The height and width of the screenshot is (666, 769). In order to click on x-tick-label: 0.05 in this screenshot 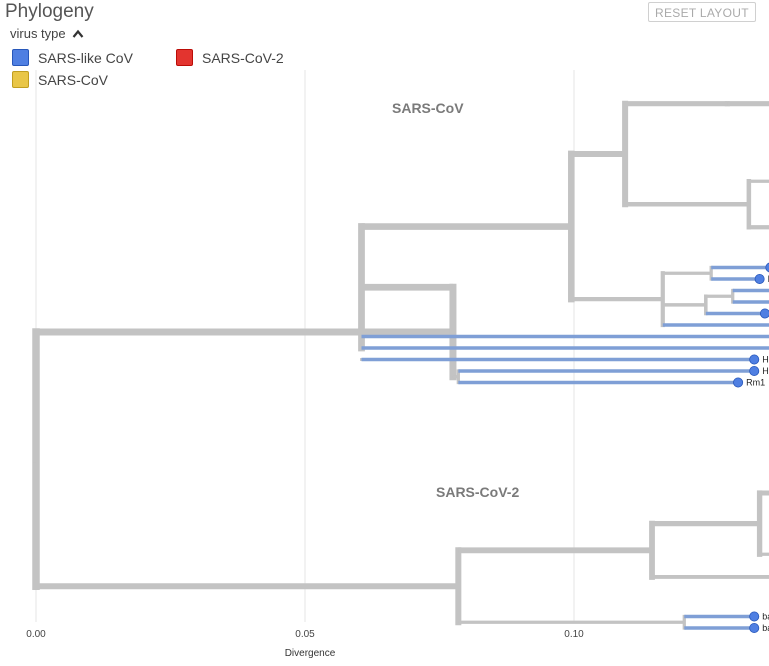, I will do `click(305, 634)`.